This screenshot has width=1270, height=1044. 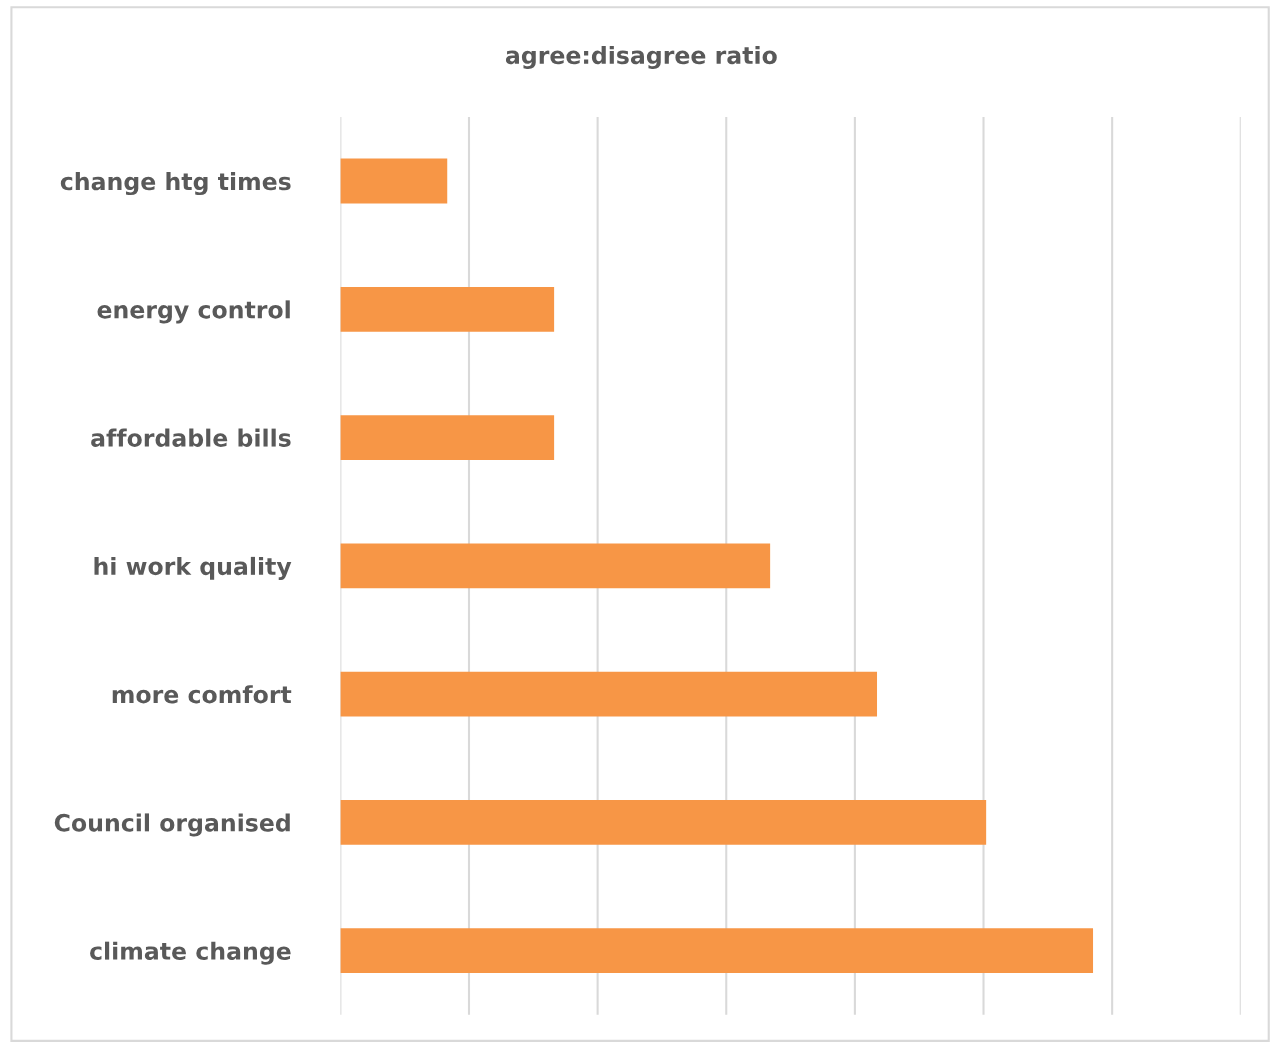 I want to click on y-tick-label: hi work quality, so click(x=193, y=568).